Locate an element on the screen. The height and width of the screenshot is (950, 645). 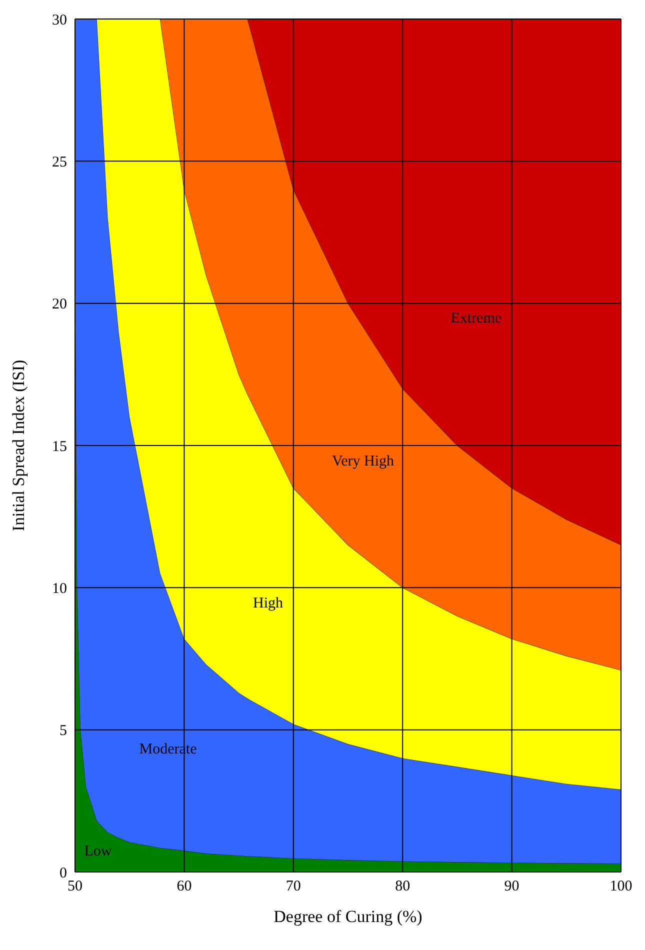
y-tick-label: 15 is located at coordinates (59, 446).